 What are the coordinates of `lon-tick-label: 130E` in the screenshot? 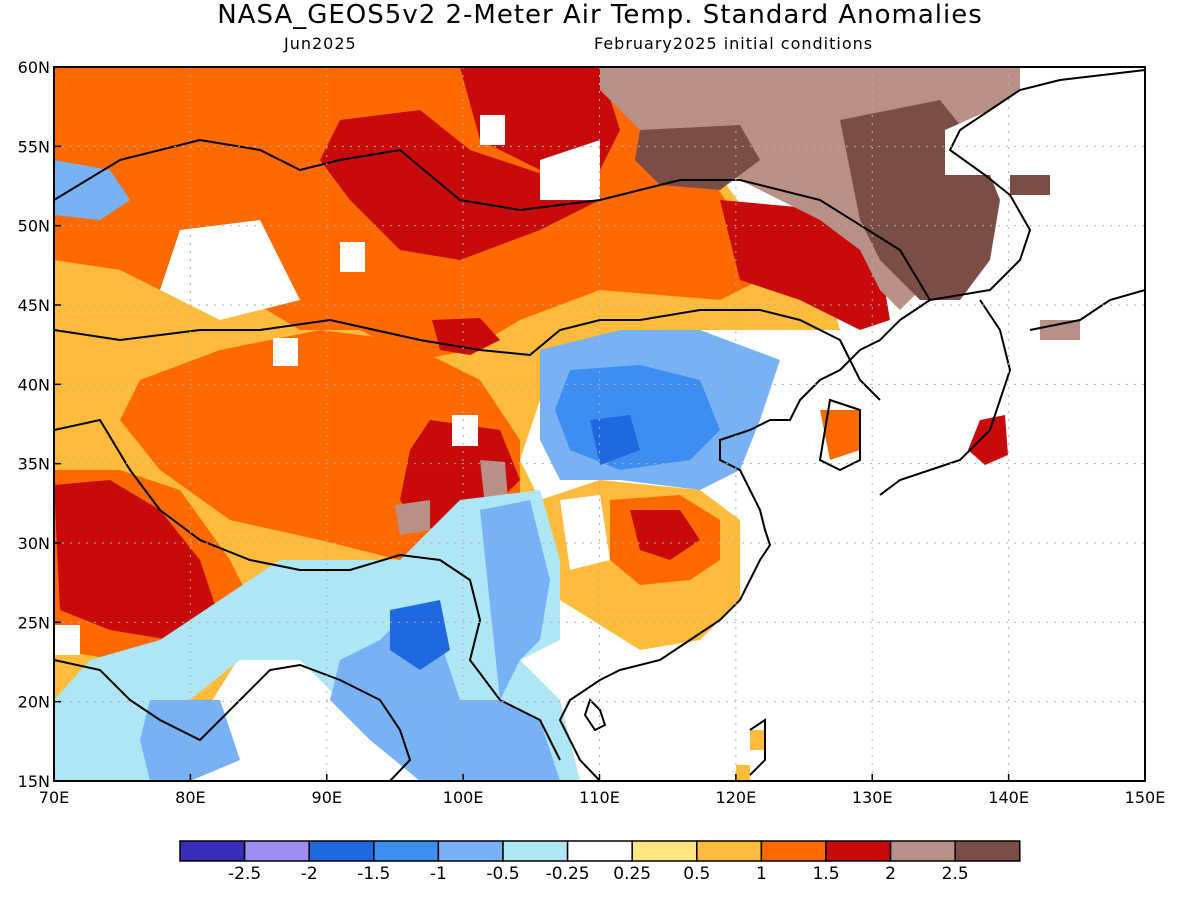 It's located at (872, 797).